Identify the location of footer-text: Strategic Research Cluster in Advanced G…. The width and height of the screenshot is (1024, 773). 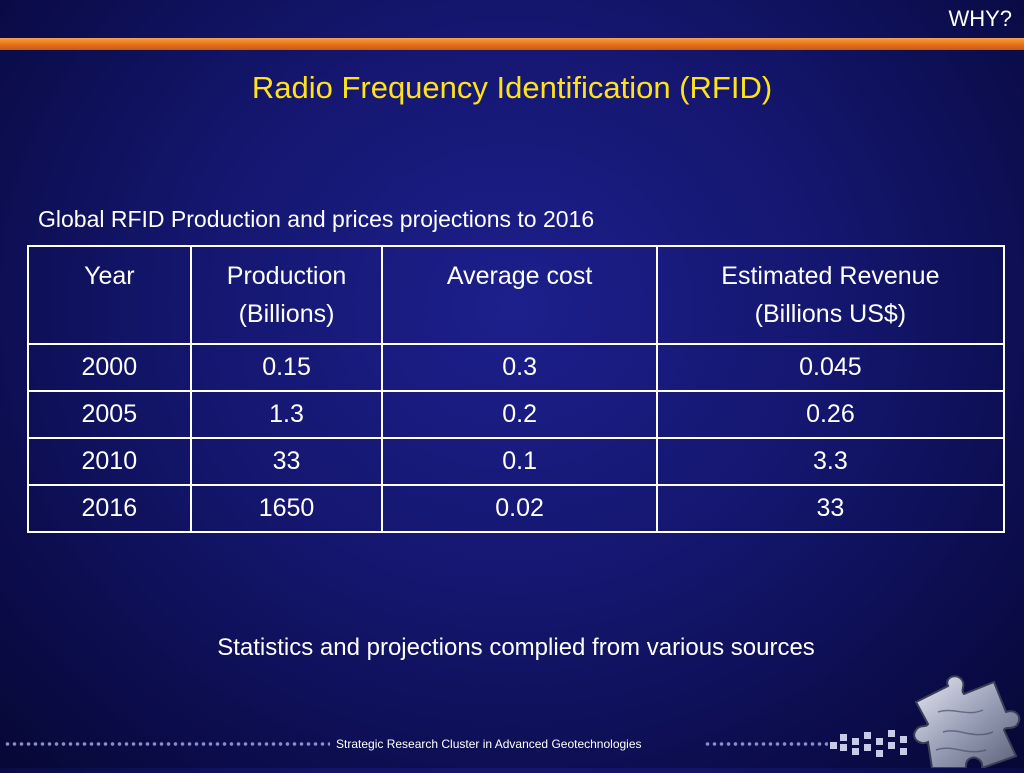
(489, 744).